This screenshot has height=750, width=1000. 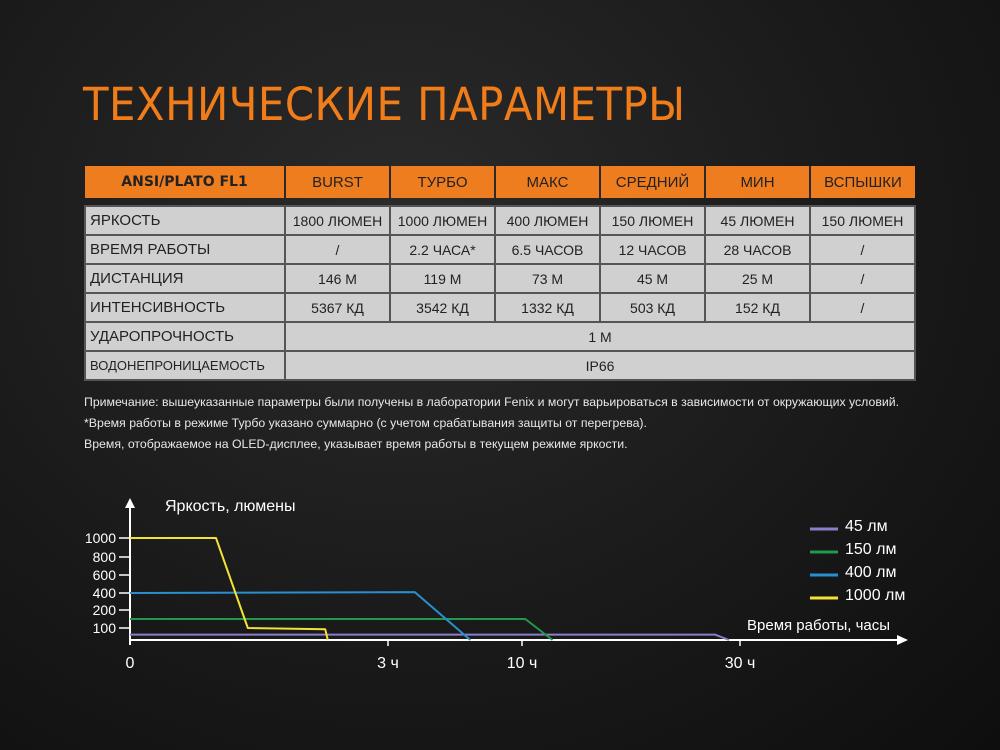 I want to click on value-cell: 45 М, so click(x=652, y=278).